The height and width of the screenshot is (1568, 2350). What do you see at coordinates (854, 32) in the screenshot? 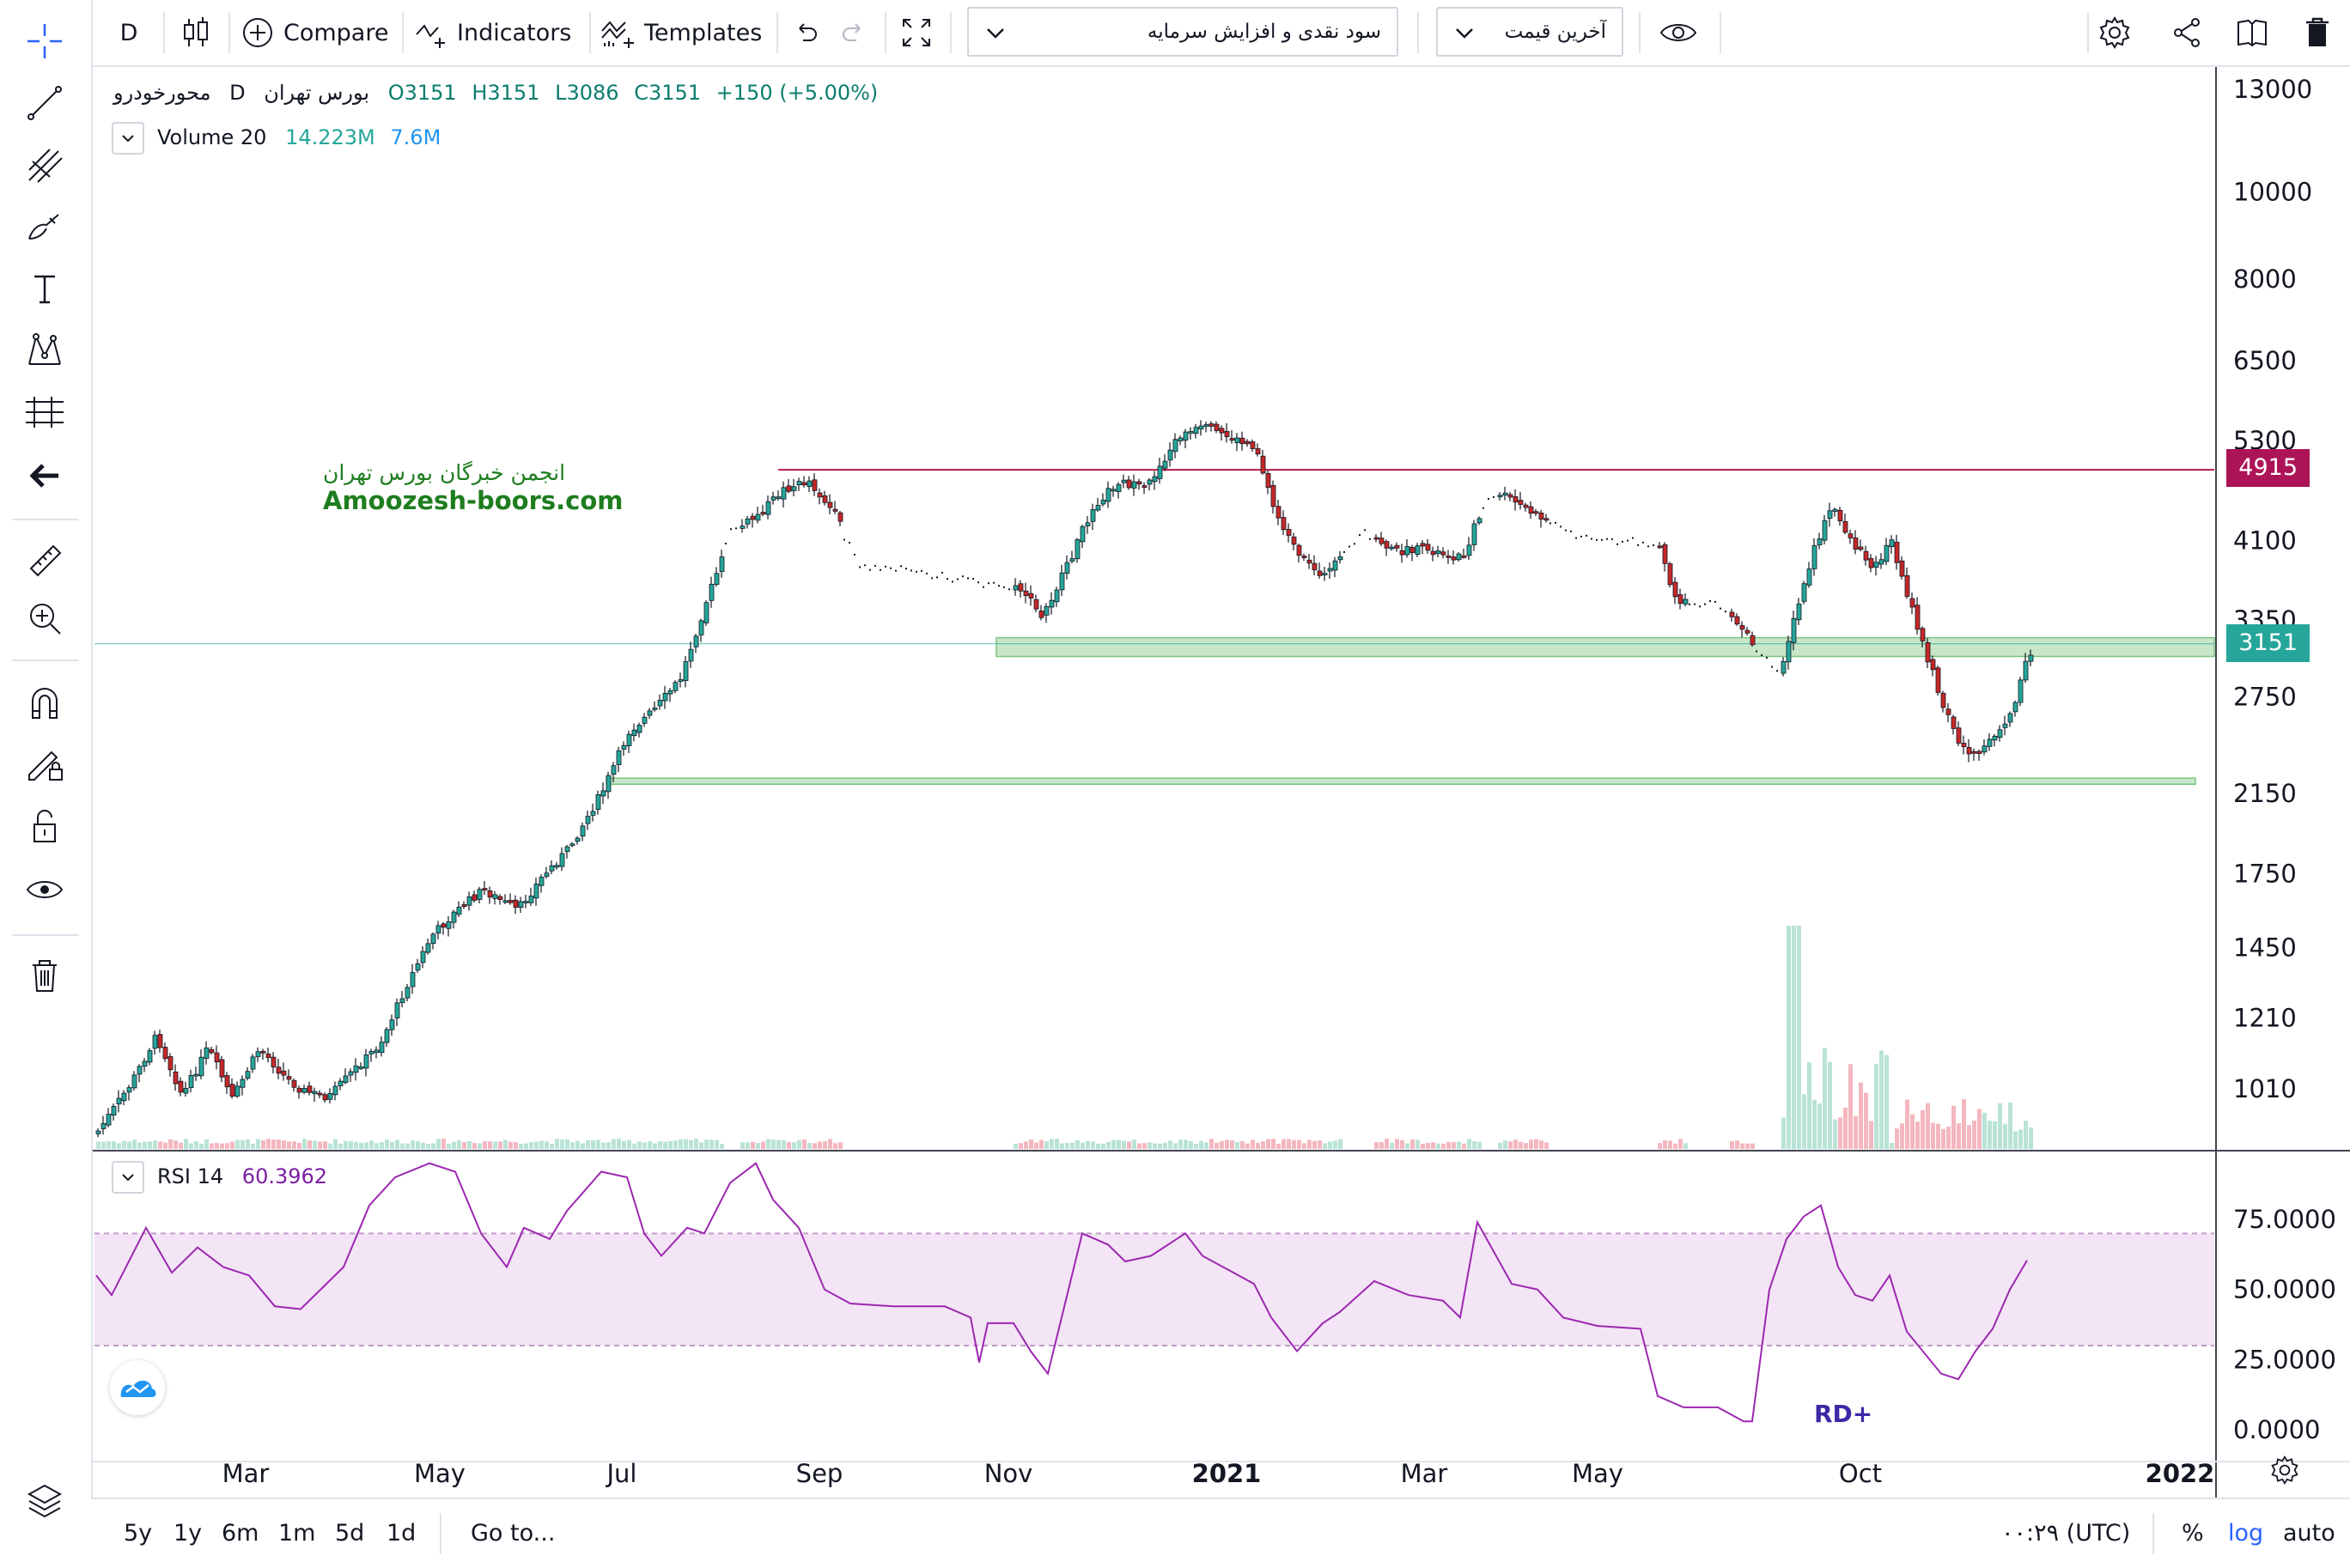
I see `redo-button` at bounding box center [854, 32].